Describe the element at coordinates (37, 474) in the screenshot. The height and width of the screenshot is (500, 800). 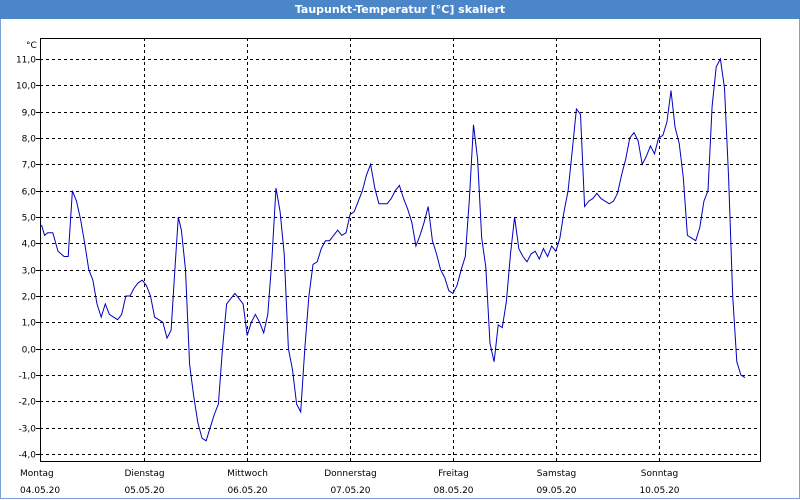
I see `x-tick-day: Montag` at that location.